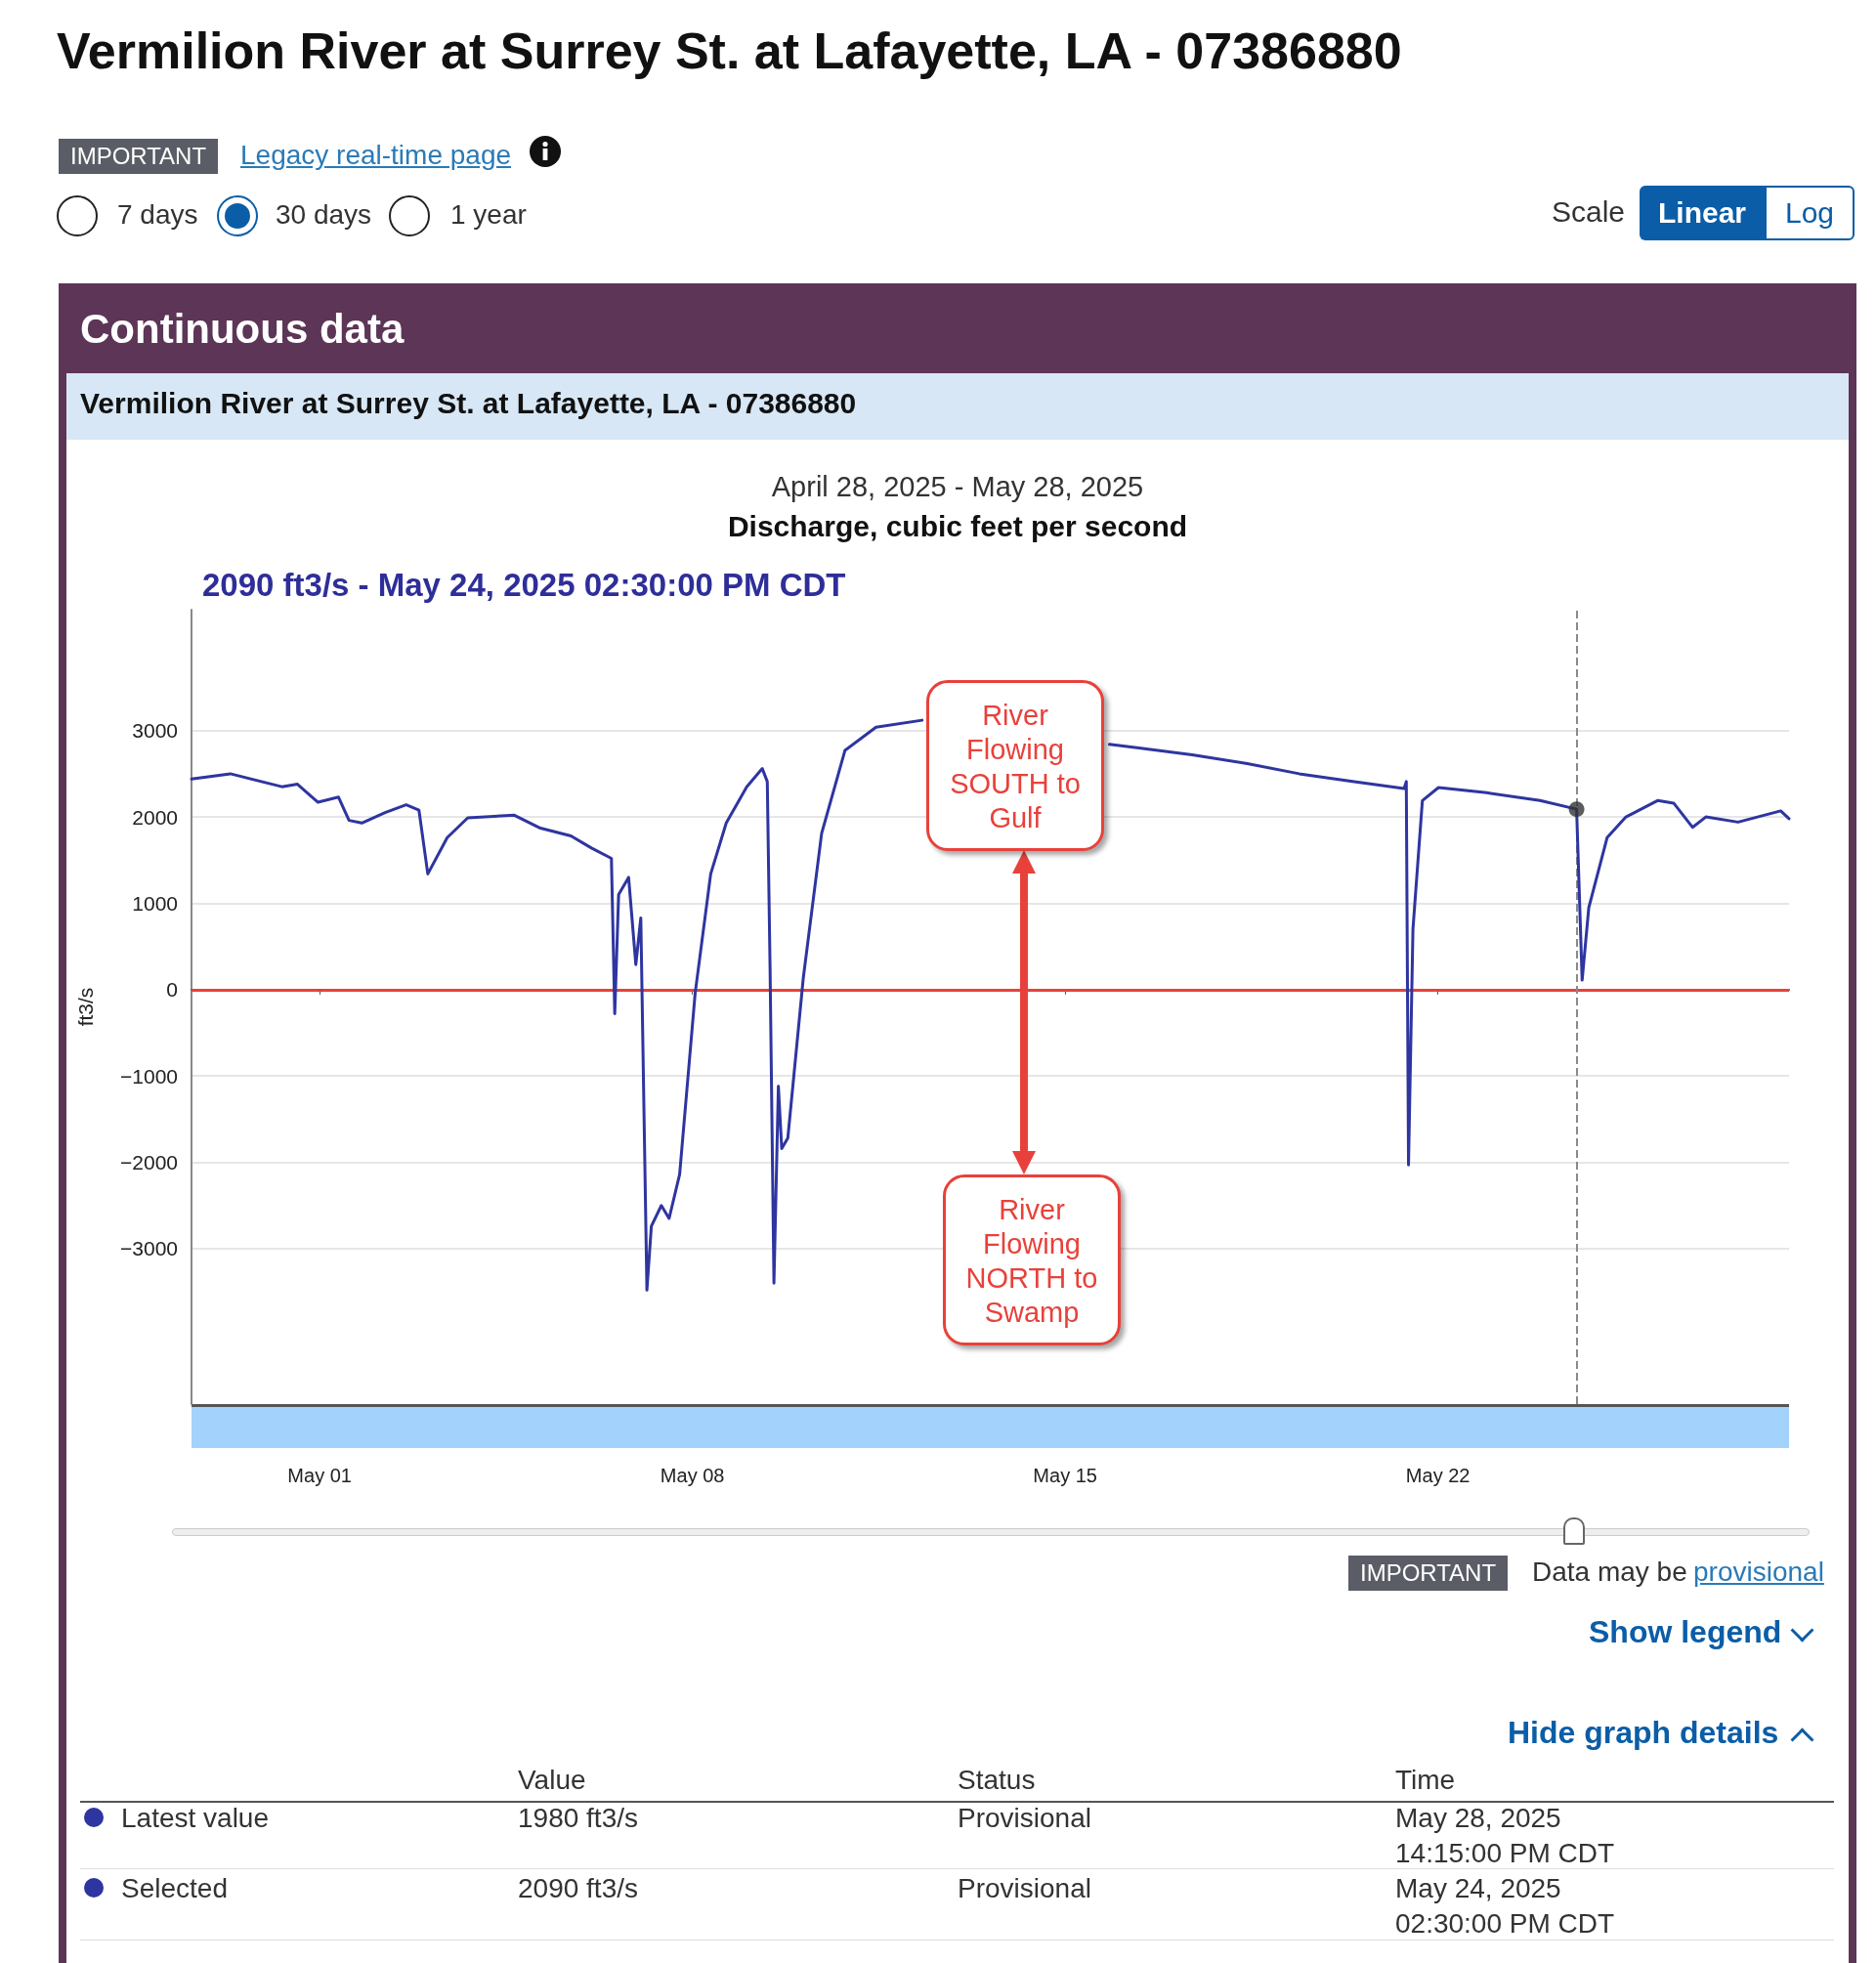 This screenshot has width=1876, height=1963. I want to click on text: Scale, so click(1589, 212).